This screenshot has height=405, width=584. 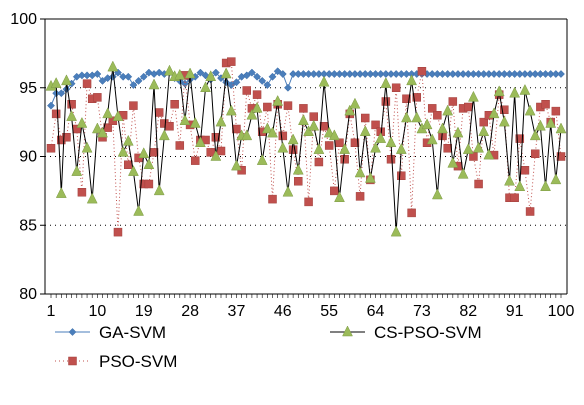 What do you see at coordinates (329, 311) in the screenshot?
I see `x-tick-label: 55` at bounding box center [329, 311].